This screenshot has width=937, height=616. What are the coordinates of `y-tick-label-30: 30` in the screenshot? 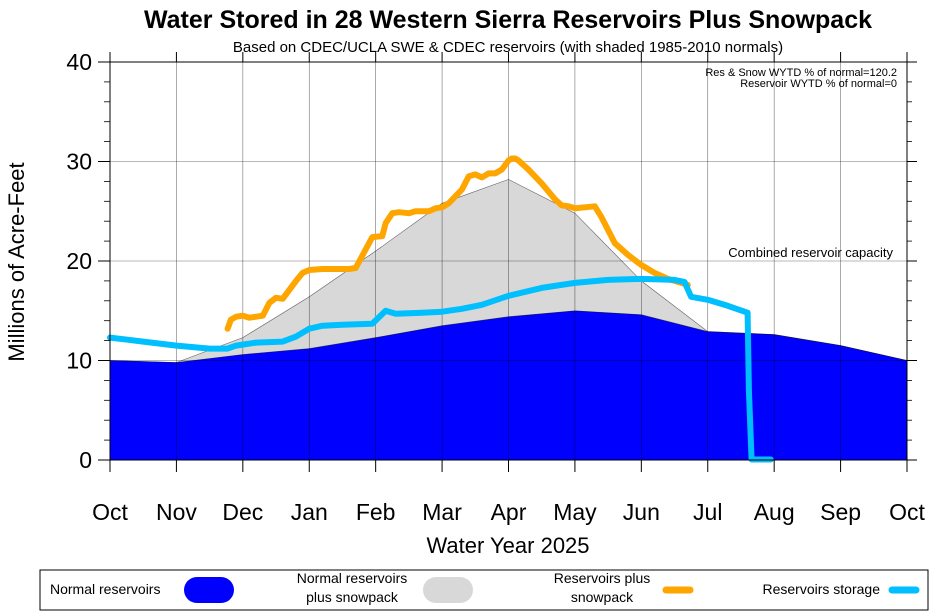 It's located at (79, 162).